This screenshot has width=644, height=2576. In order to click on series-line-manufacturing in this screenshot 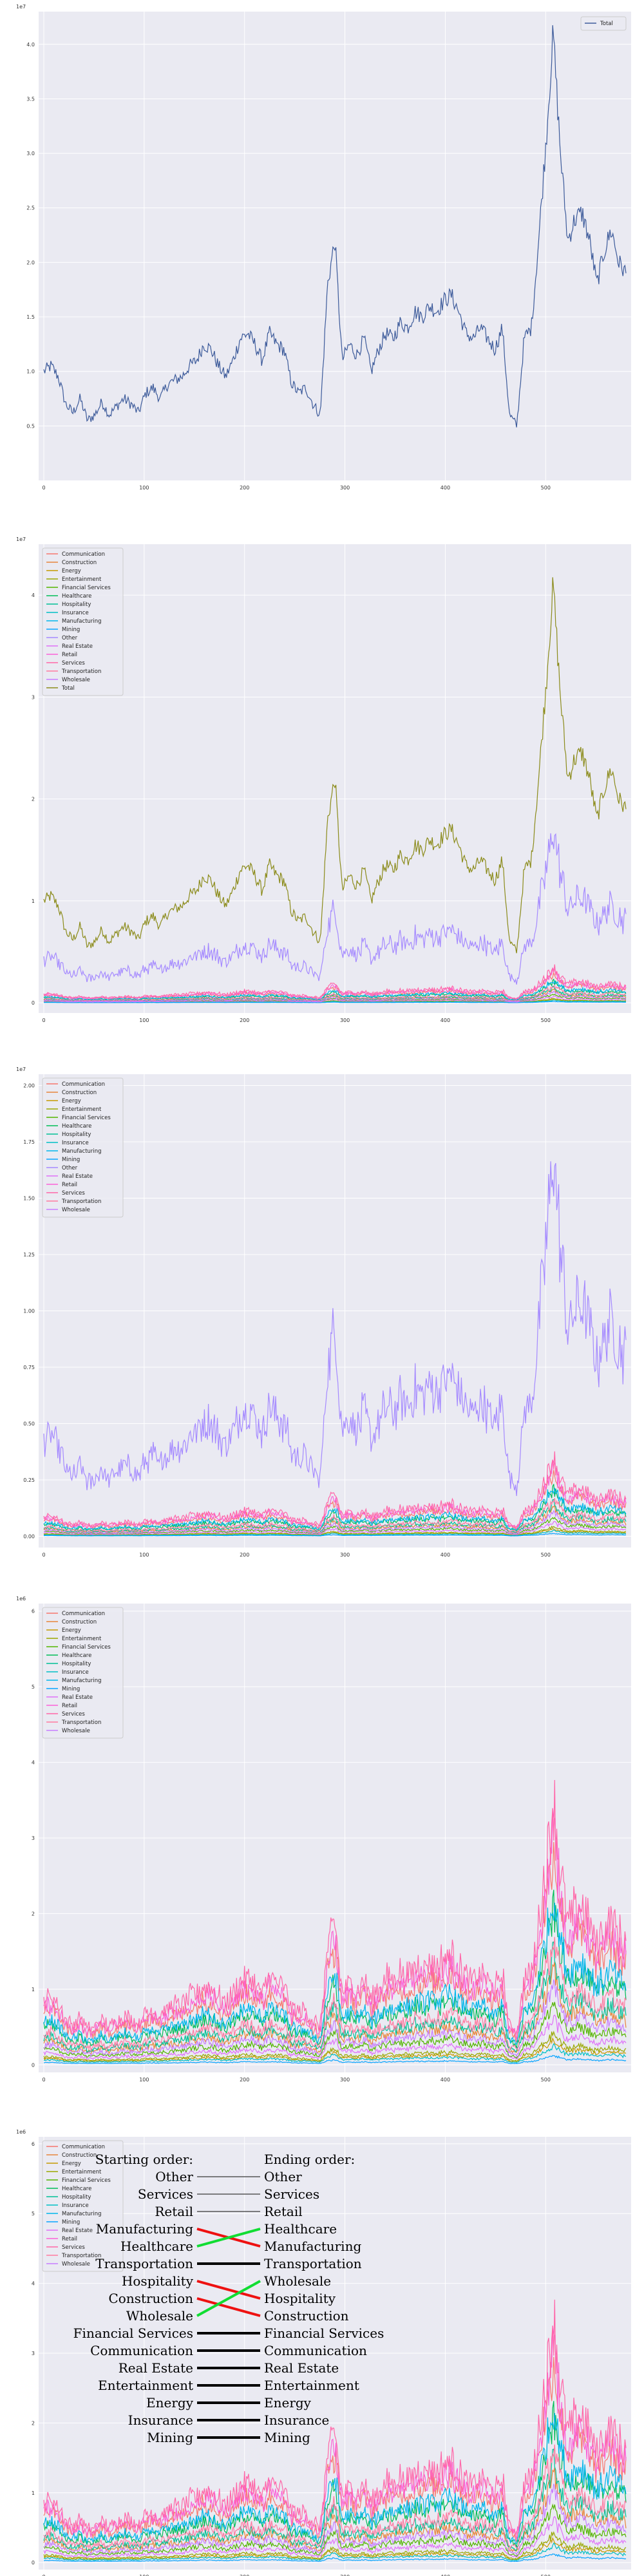, I will do `click(335, 1510)`.